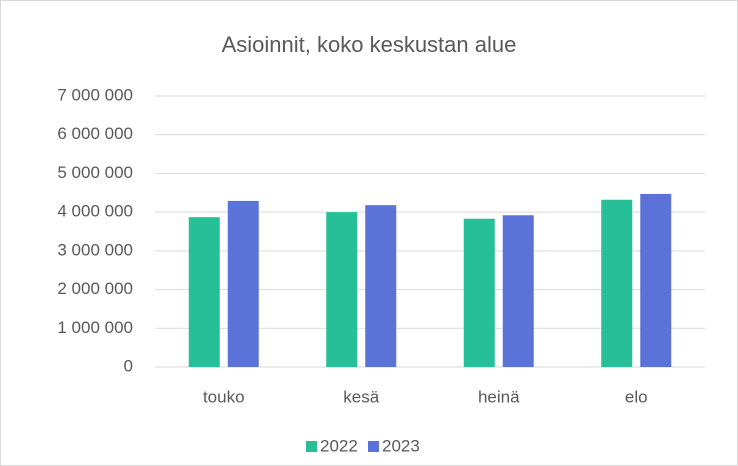 This screenshot has height=466, width=738. Describe the element at coordinates (95, 211) in the screenshot. I see `y-tick-label: 4 000 000` at that location.